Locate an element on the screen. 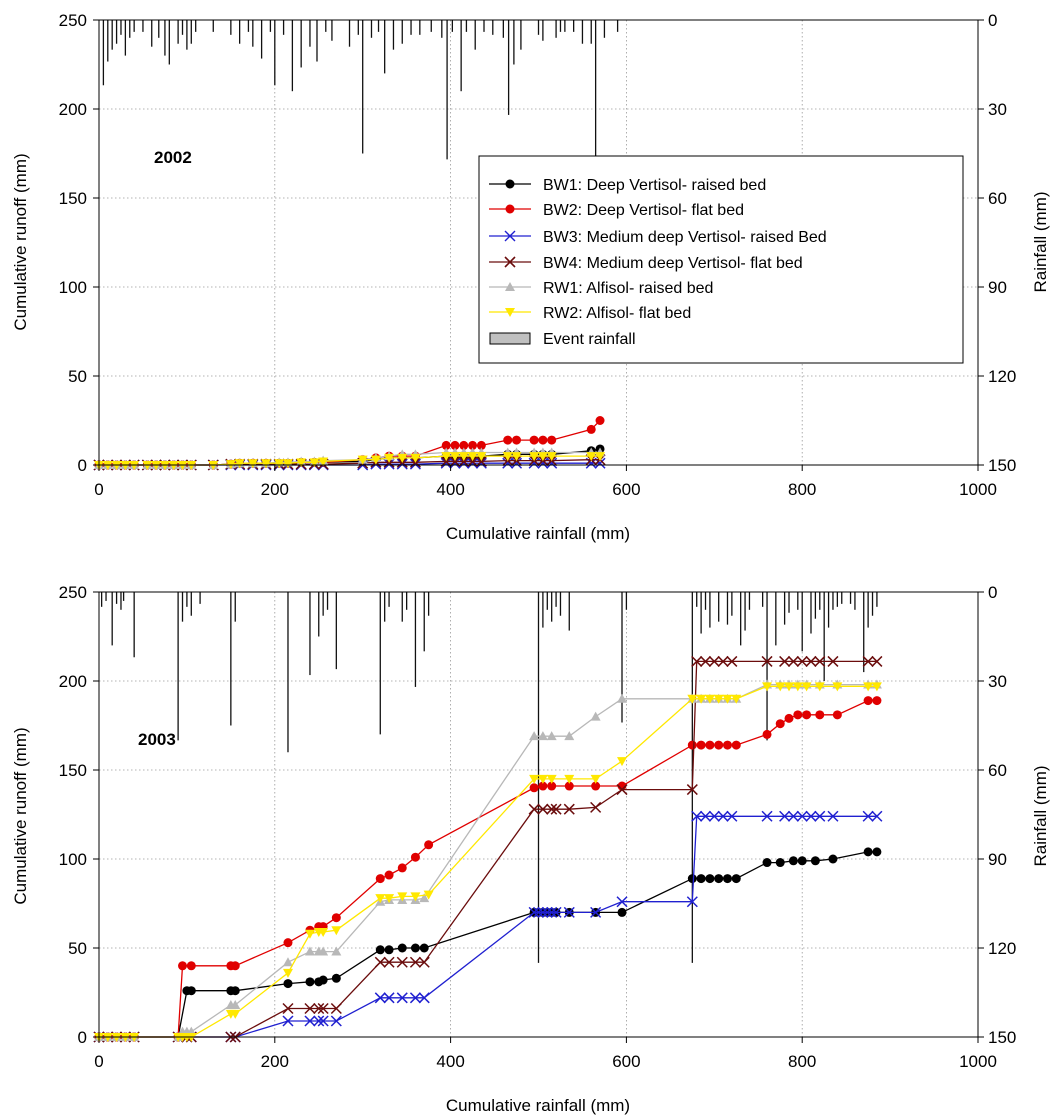  legend-entry-bw4: BW4: Medium deep Vertisol- flat bed is located at coordinates (646, 263).